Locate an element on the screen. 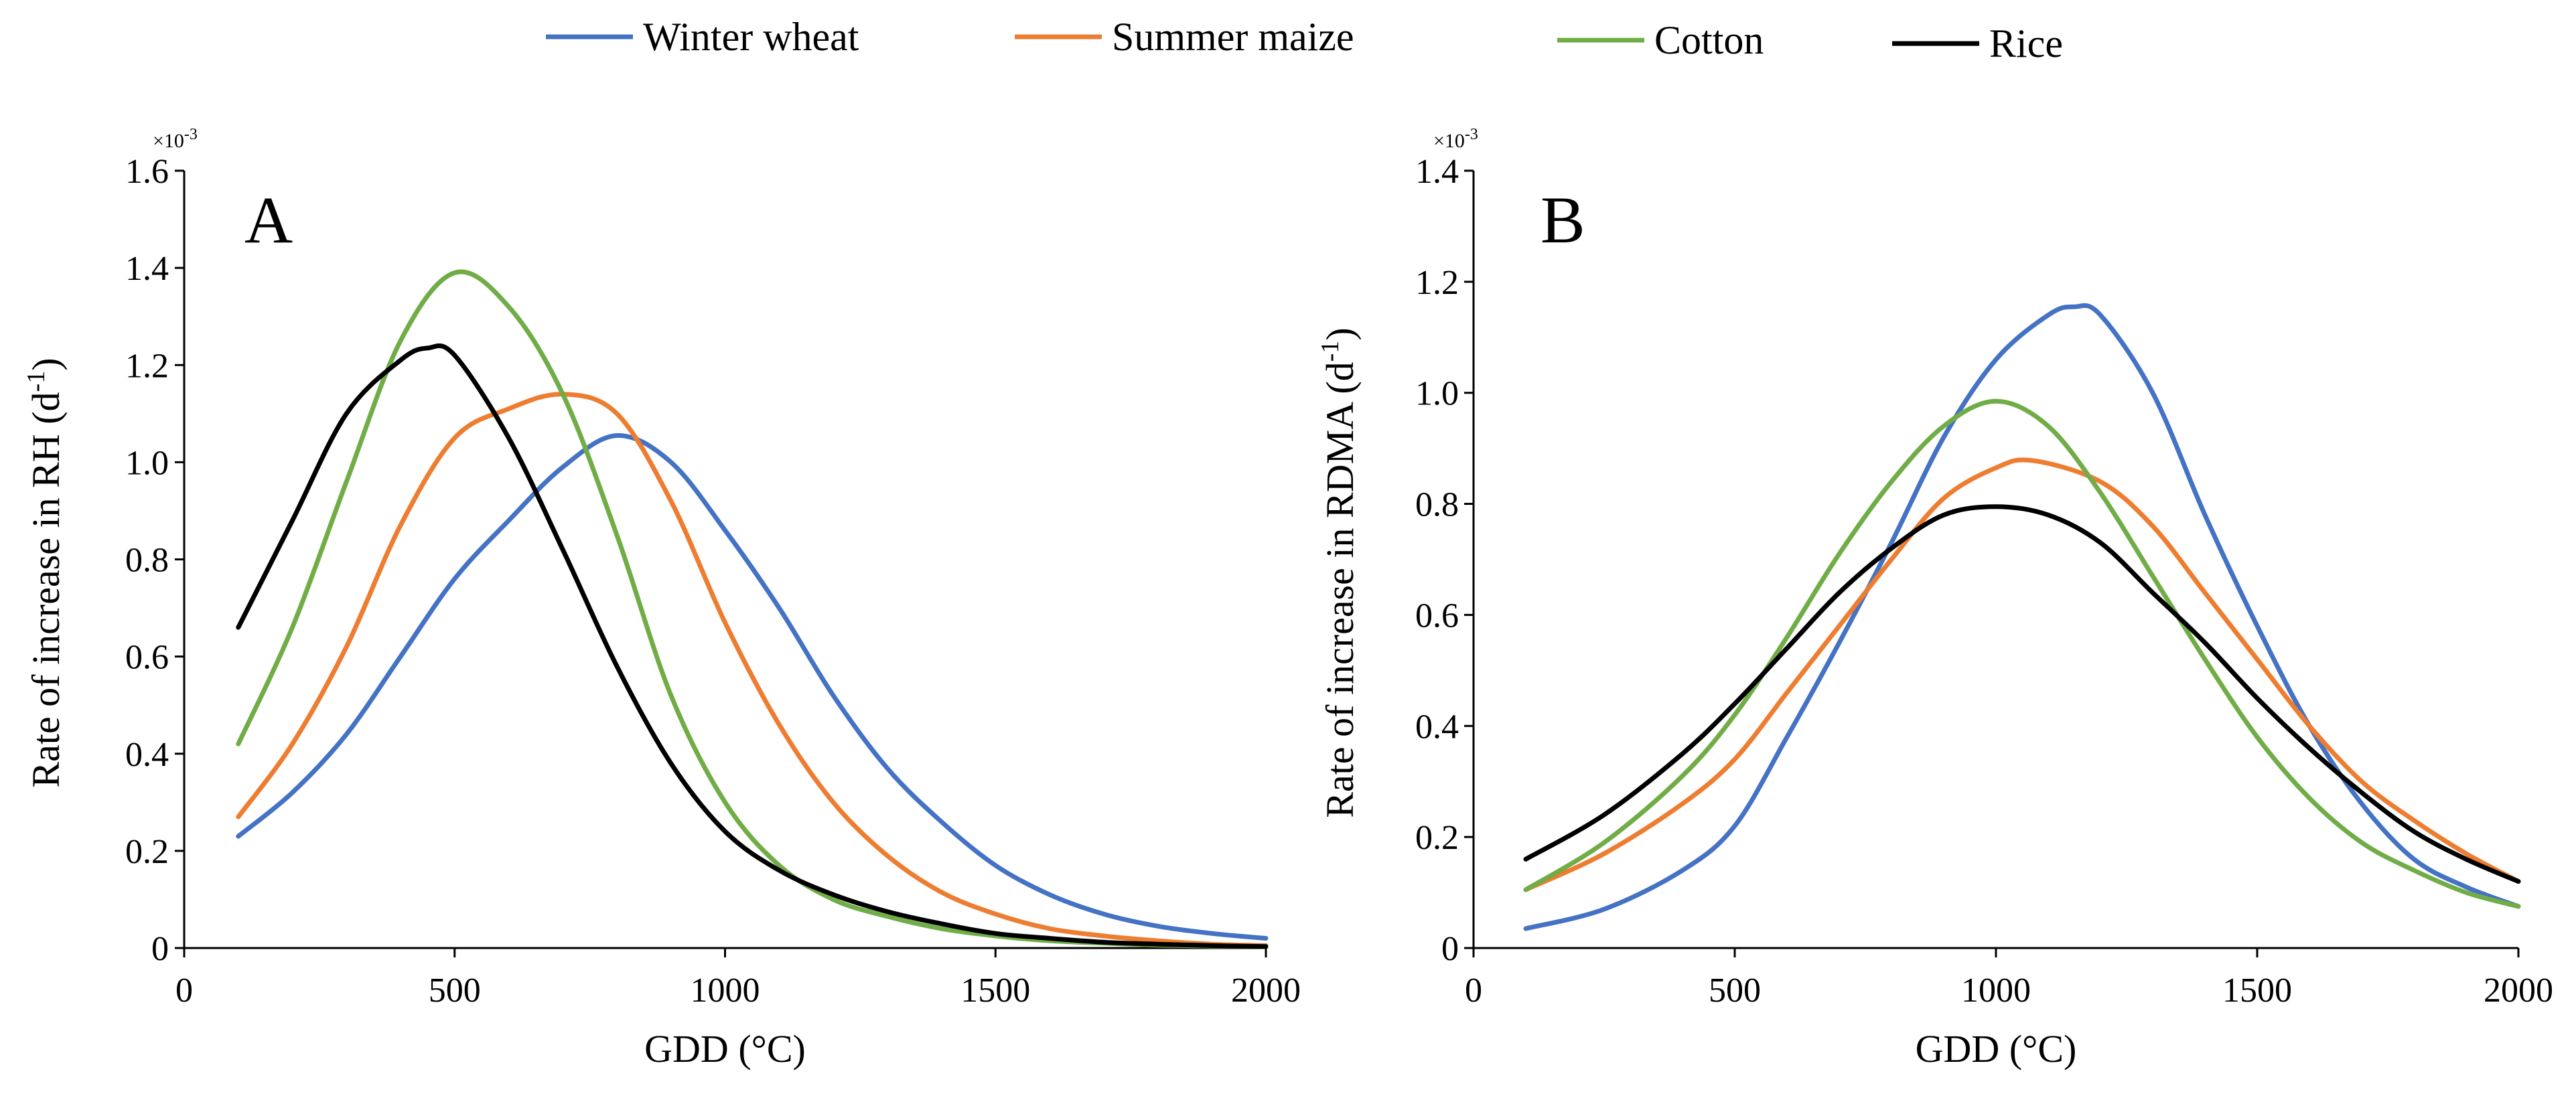 Image resolution: width=2576 pixels, height=1096 pixels. panel-a-letter: A is located at coordinates (268, 220).